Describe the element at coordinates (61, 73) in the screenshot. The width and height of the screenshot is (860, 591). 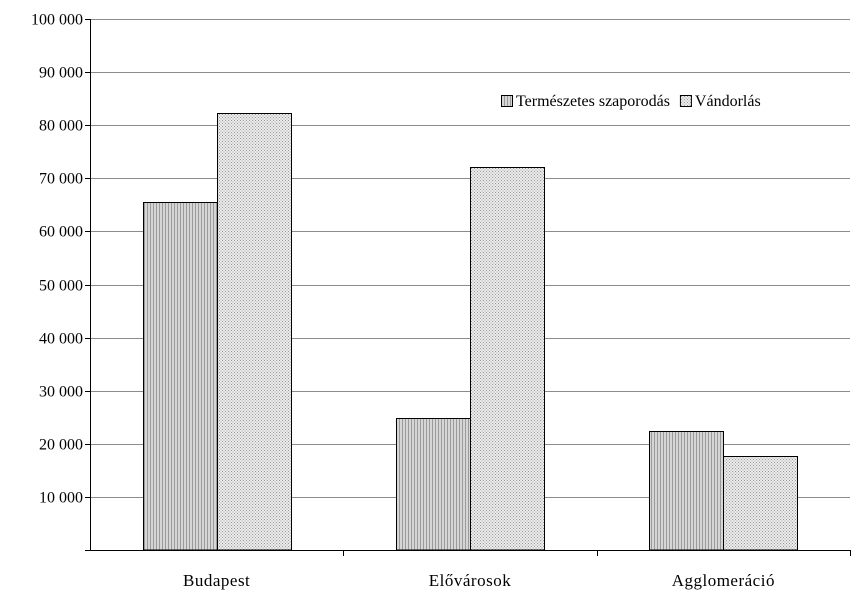
I see `y-tick-label: 90 000` at that location.